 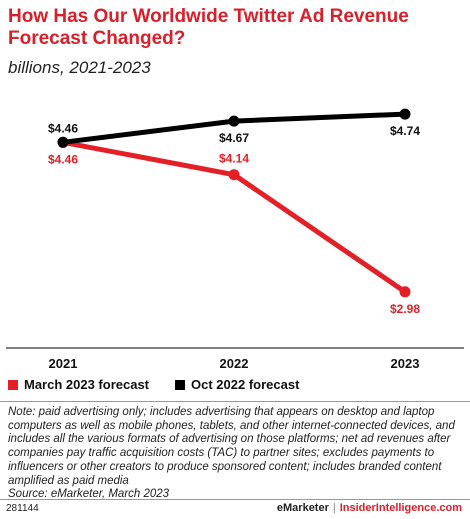 What do you see at coordinates (13, 384) in the screenshot?
I see `legend-swatch-red` at bounding box center [13, 384].